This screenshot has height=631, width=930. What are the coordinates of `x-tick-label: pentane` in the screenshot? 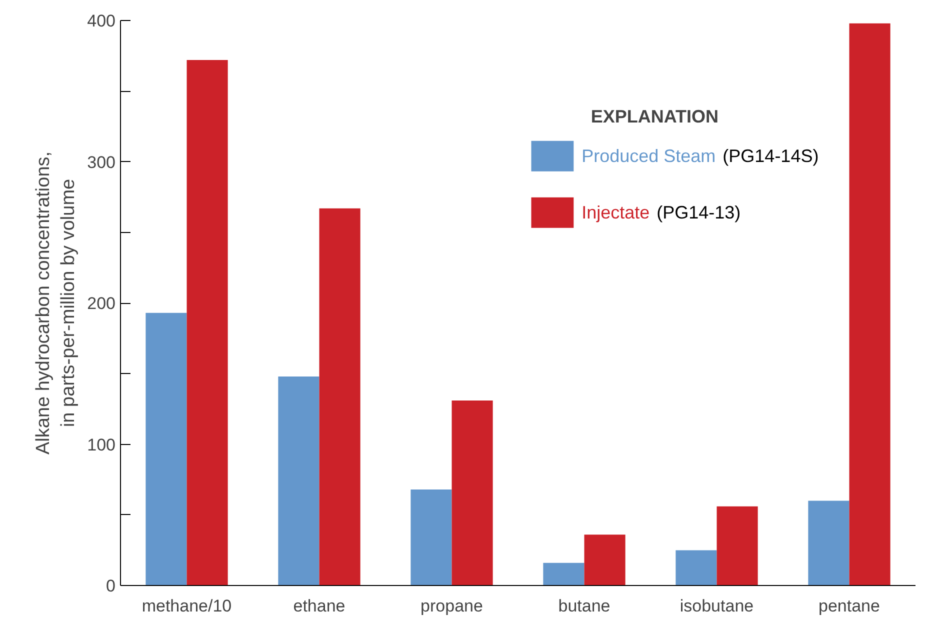 It's located at (849, 606).